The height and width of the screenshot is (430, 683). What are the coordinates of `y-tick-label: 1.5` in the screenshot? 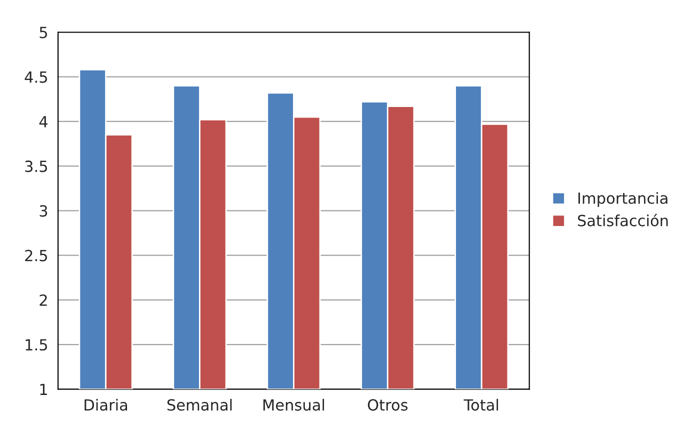 It's located at (36, 345).